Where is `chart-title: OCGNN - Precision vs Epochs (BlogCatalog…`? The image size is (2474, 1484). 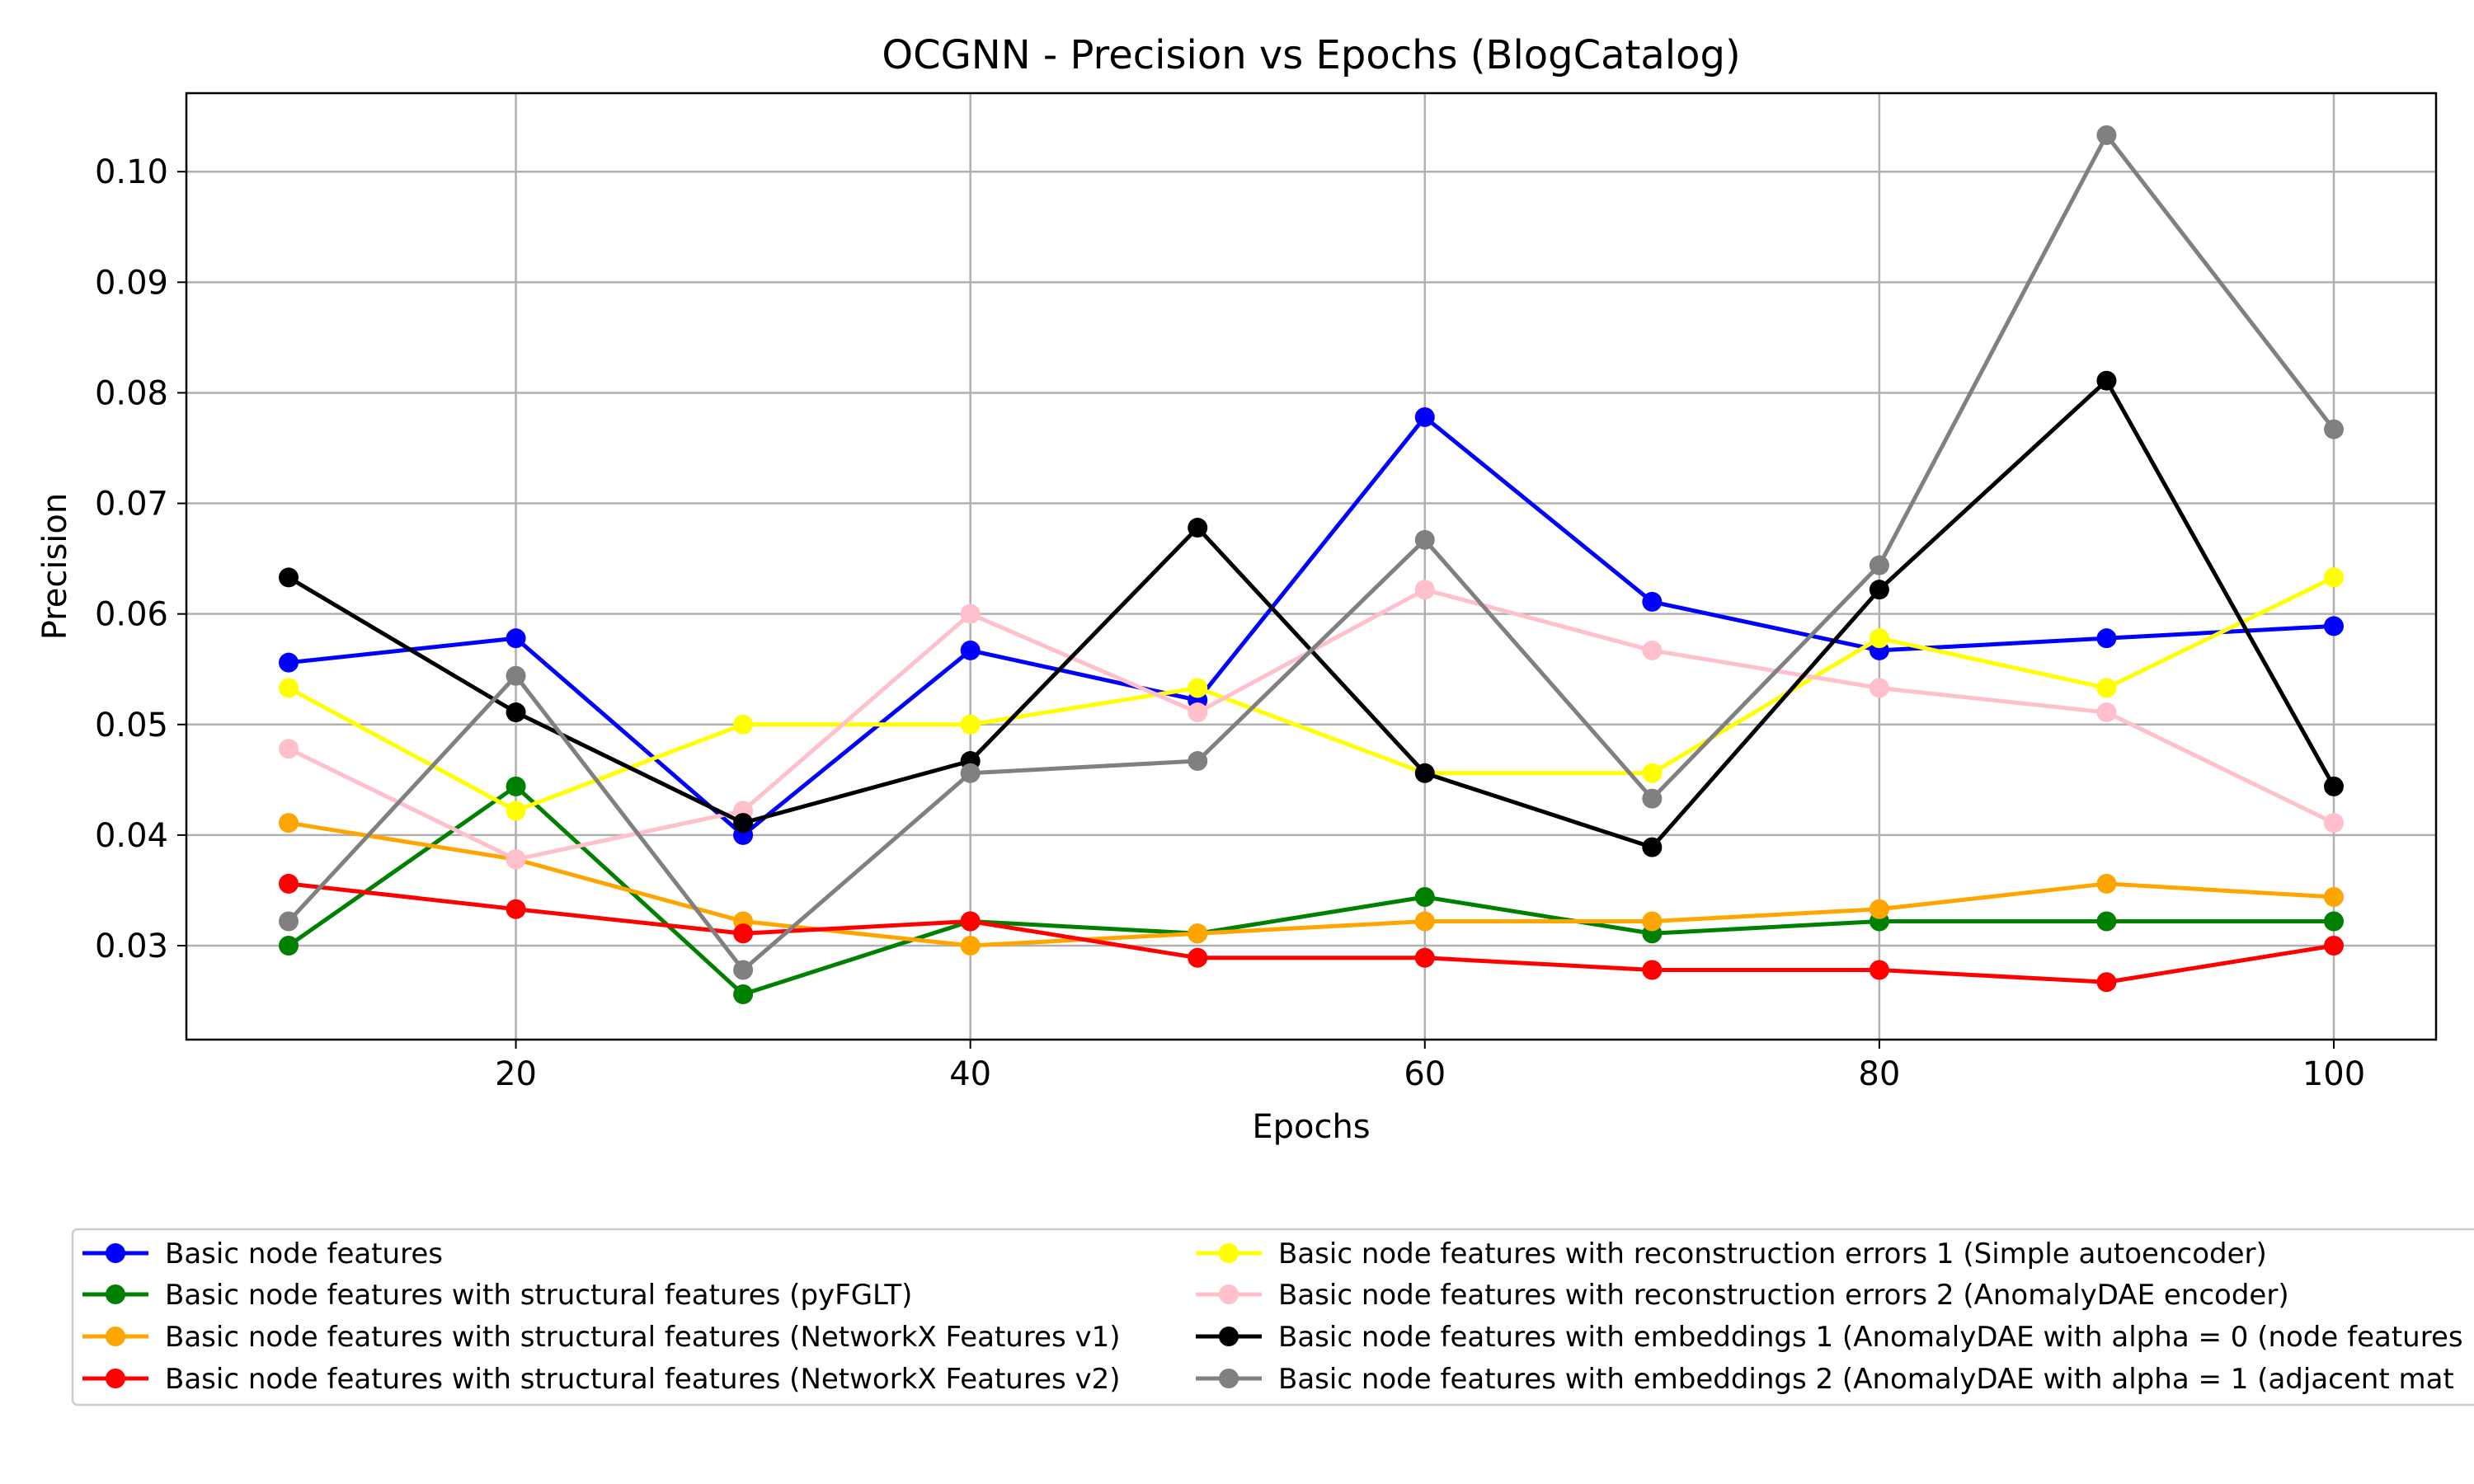
chart-title: OCGNN - Precision vs Epochs (BlogCatalog… is located at coordinates (1311, 55).